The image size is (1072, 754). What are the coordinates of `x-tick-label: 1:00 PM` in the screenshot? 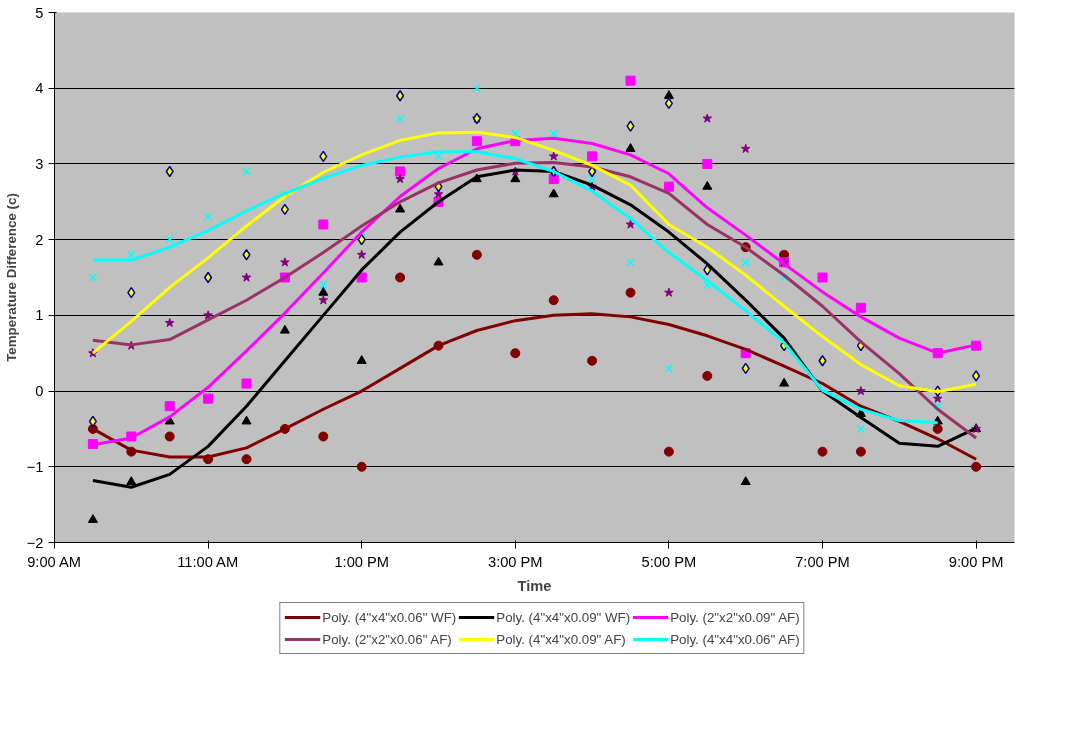 It's located at (361, 561).